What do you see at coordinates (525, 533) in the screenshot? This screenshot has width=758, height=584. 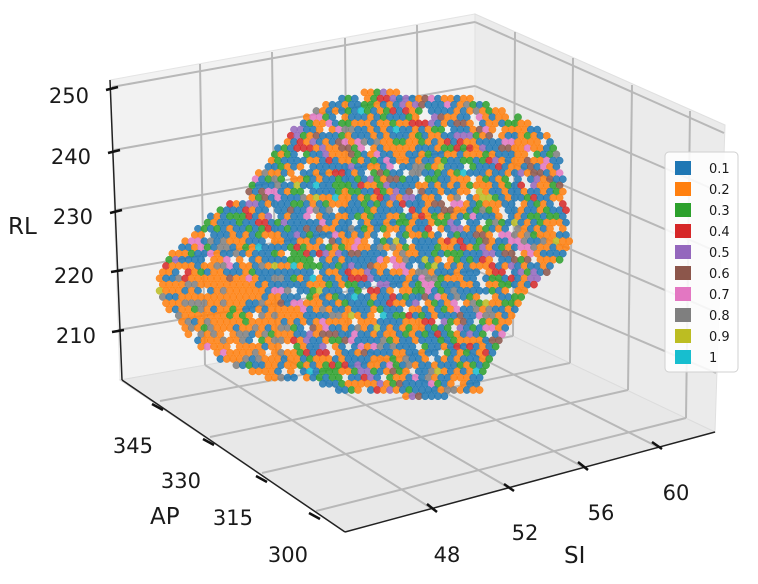 I see `x-tick-label: 52` at bounding box center [525, 533].